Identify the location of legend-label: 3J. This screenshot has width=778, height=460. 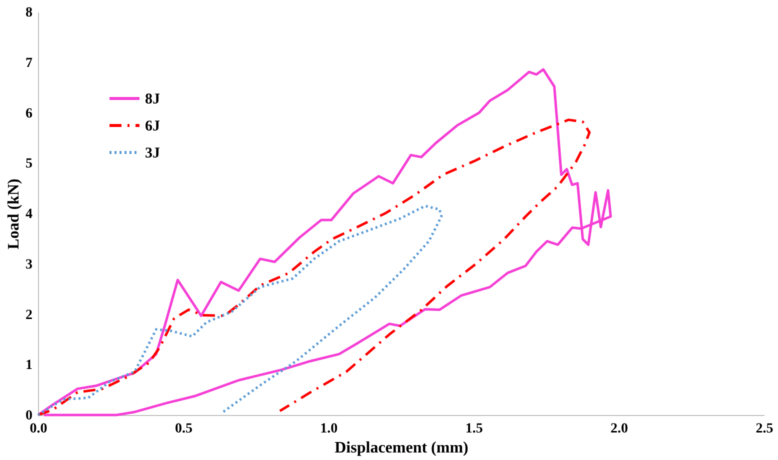
(152, 154).